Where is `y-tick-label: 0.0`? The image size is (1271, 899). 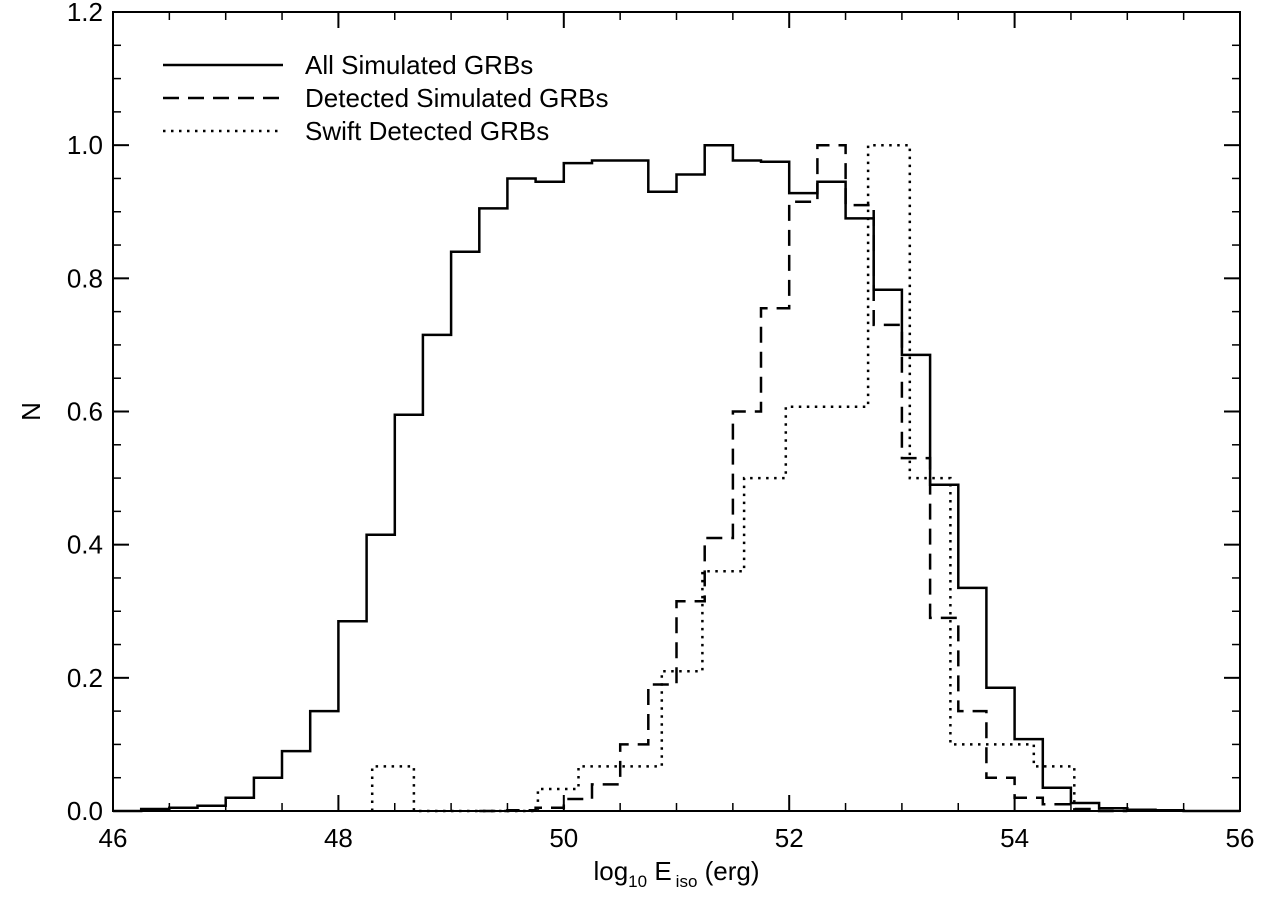
y-tick-label: 0.0 is located at coordinates (85, 811).